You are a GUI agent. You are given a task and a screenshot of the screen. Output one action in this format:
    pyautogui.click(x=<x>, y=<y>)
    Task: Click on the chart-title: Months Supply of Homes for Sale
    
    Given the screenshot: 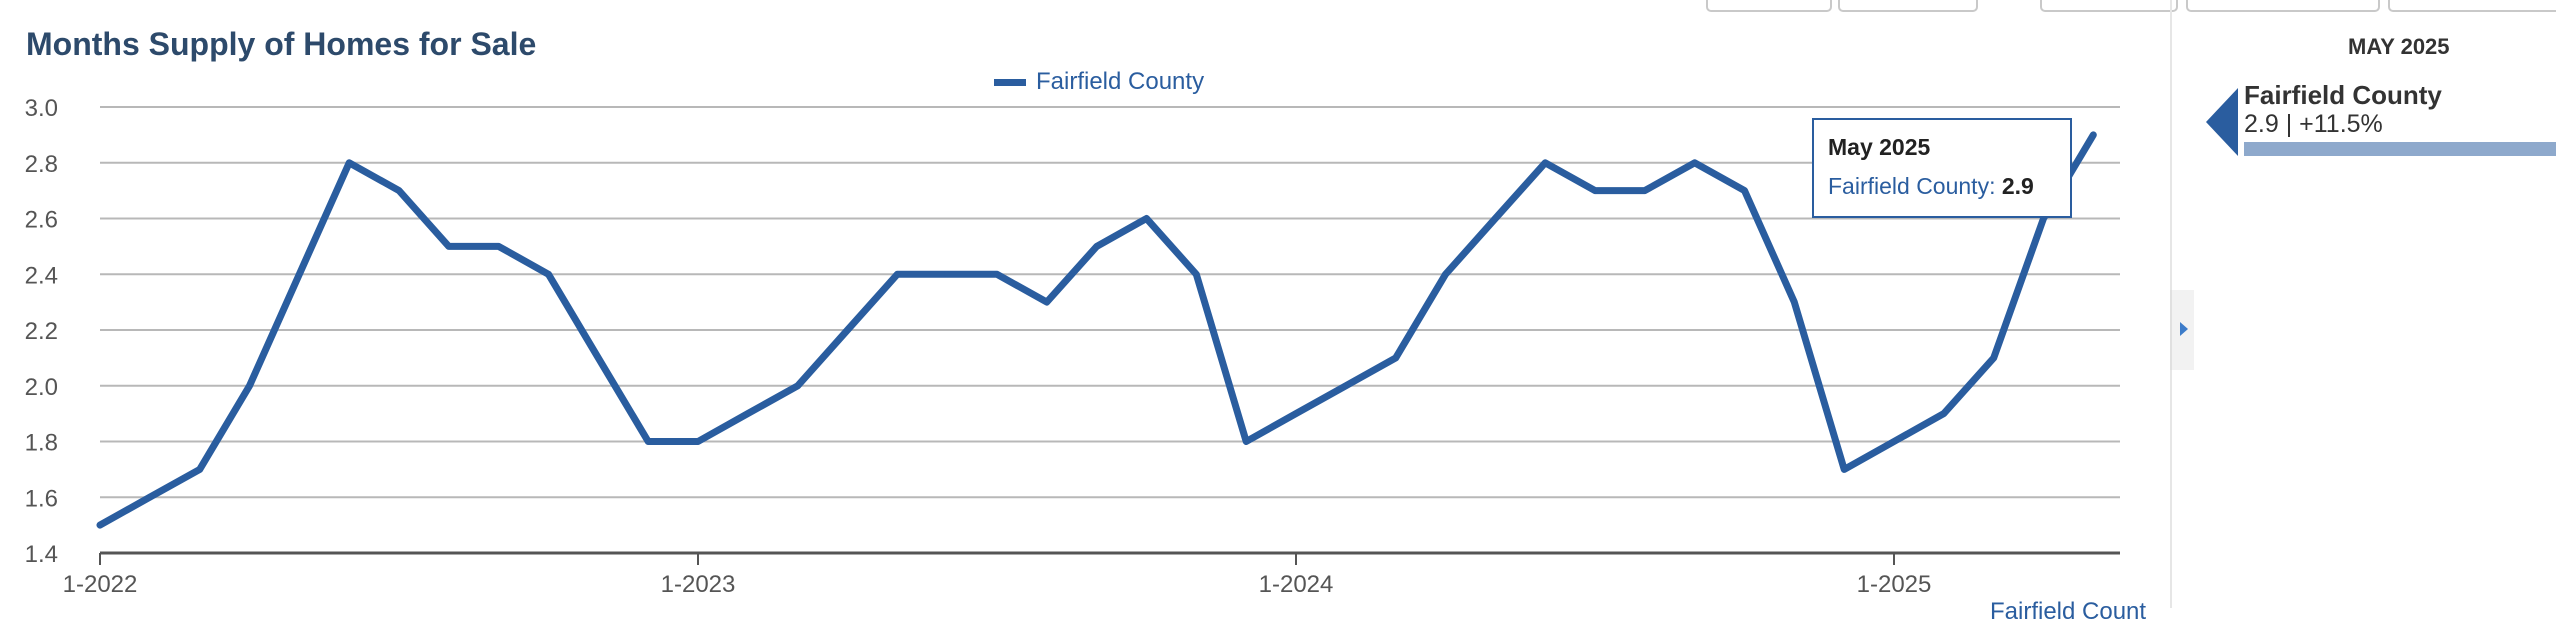 What is the action you would take?
    pyautogui.click(x=281, y=44)
    